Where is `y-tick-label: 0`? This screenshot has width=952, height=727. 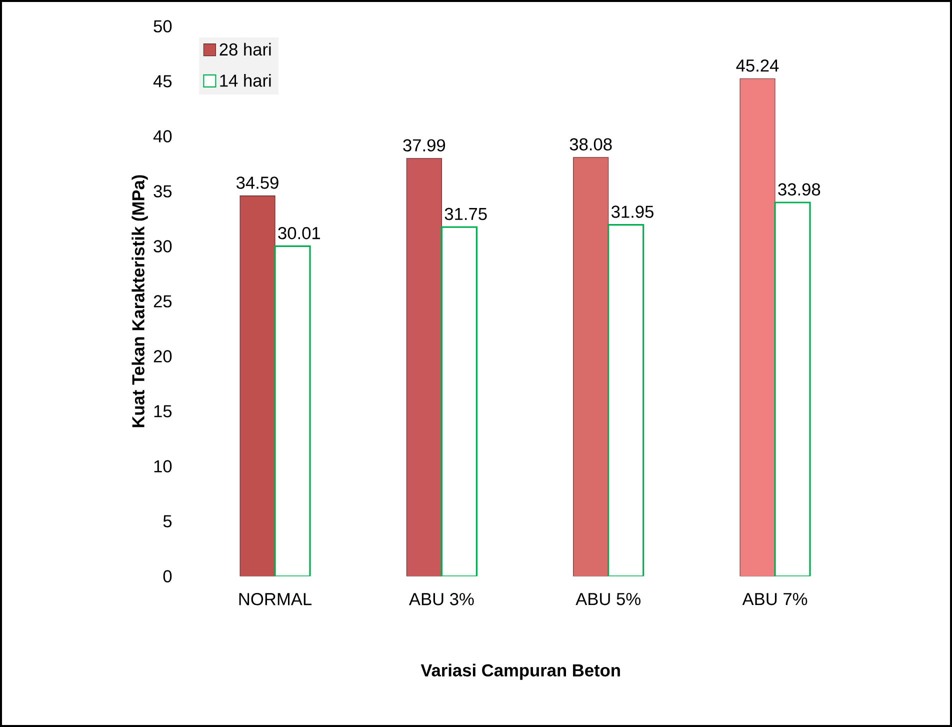 y-tick-label: 0 is located at coordinates (167, 576).